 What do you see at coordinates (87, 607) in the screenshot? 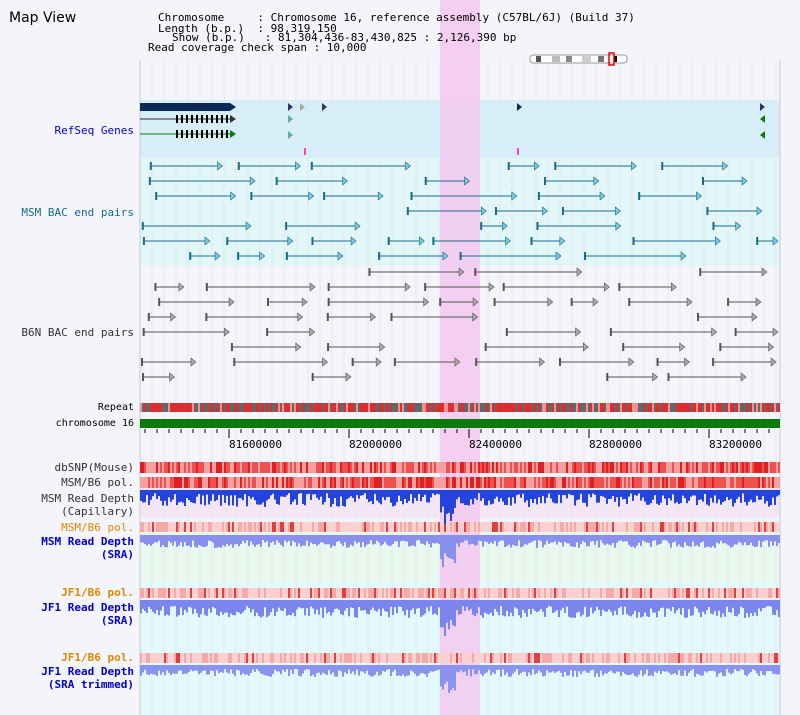
I see `jf1-depth-sra-label: JF1 Read Depth` at bounding box center [87, 607].